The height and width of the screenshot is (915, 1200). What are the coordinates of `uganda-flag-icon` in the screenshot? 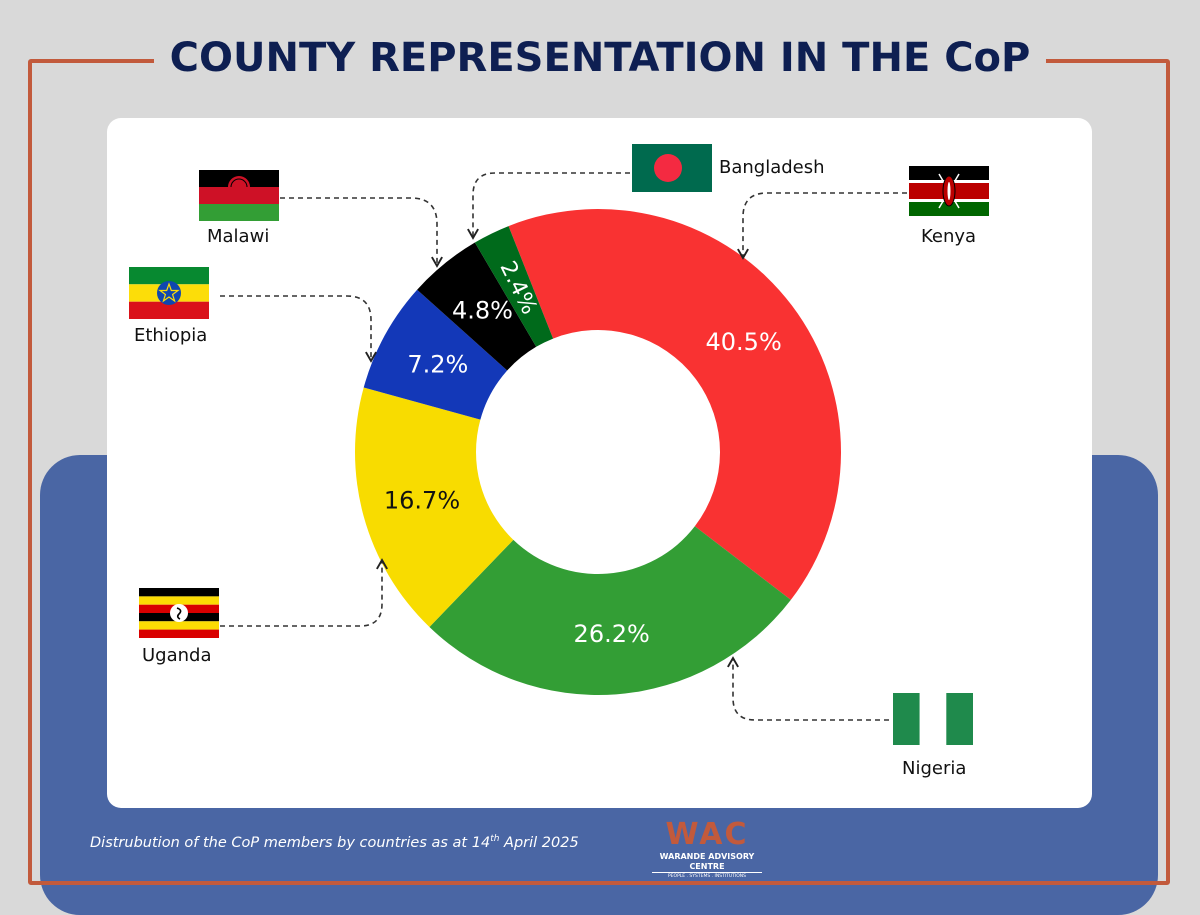 It's located at (179, 613).